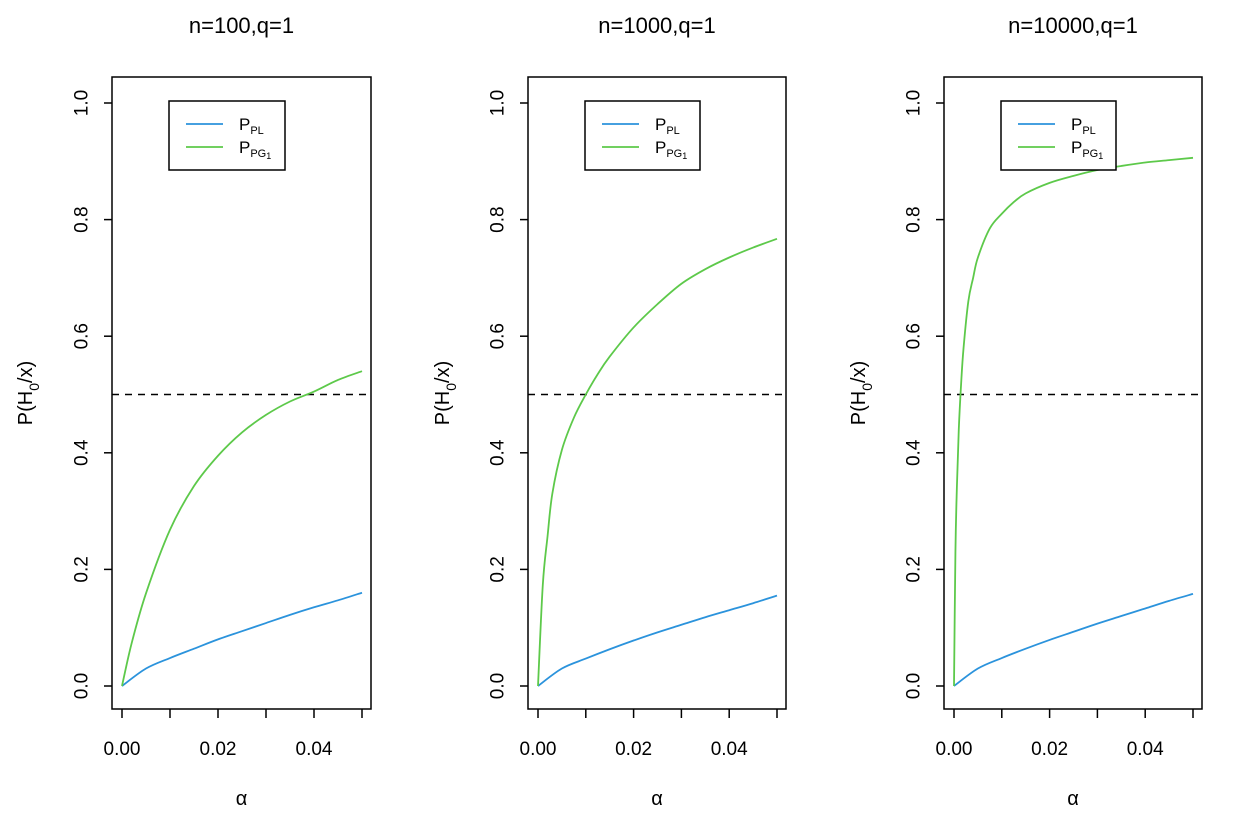 The height and width of the screenshot is (813, 1250). Describe the element at coordinates (656, 25) in the screenshot. I see `chart-title: n=1000,q=1` at that location.